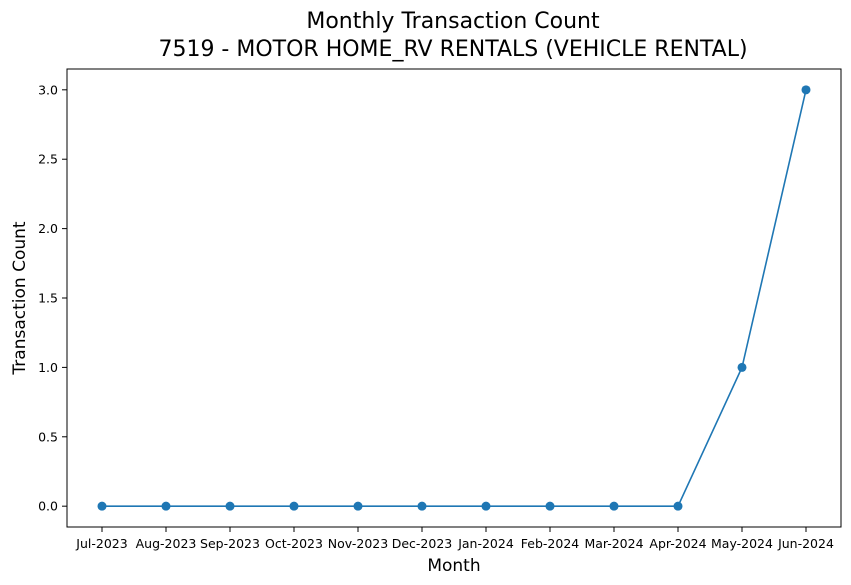 The width and height of the screenshot is (851, 585). Describe the element at coordinates (101, 543) in the screenshot. I see `x-tick-label: Jul-2023` at that location.